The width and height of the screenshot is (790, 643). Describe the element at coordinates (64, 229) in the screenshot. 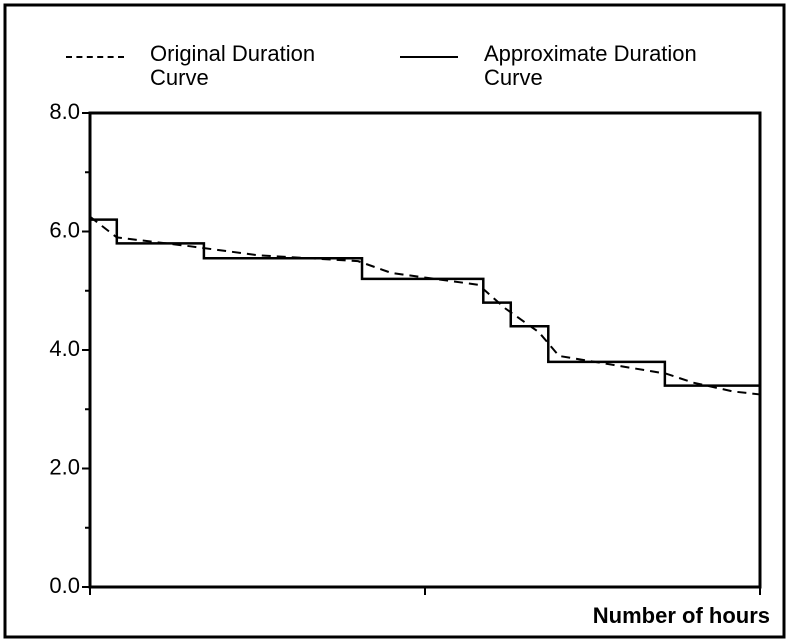

I see `y-tick-label: 6.0` at that location.